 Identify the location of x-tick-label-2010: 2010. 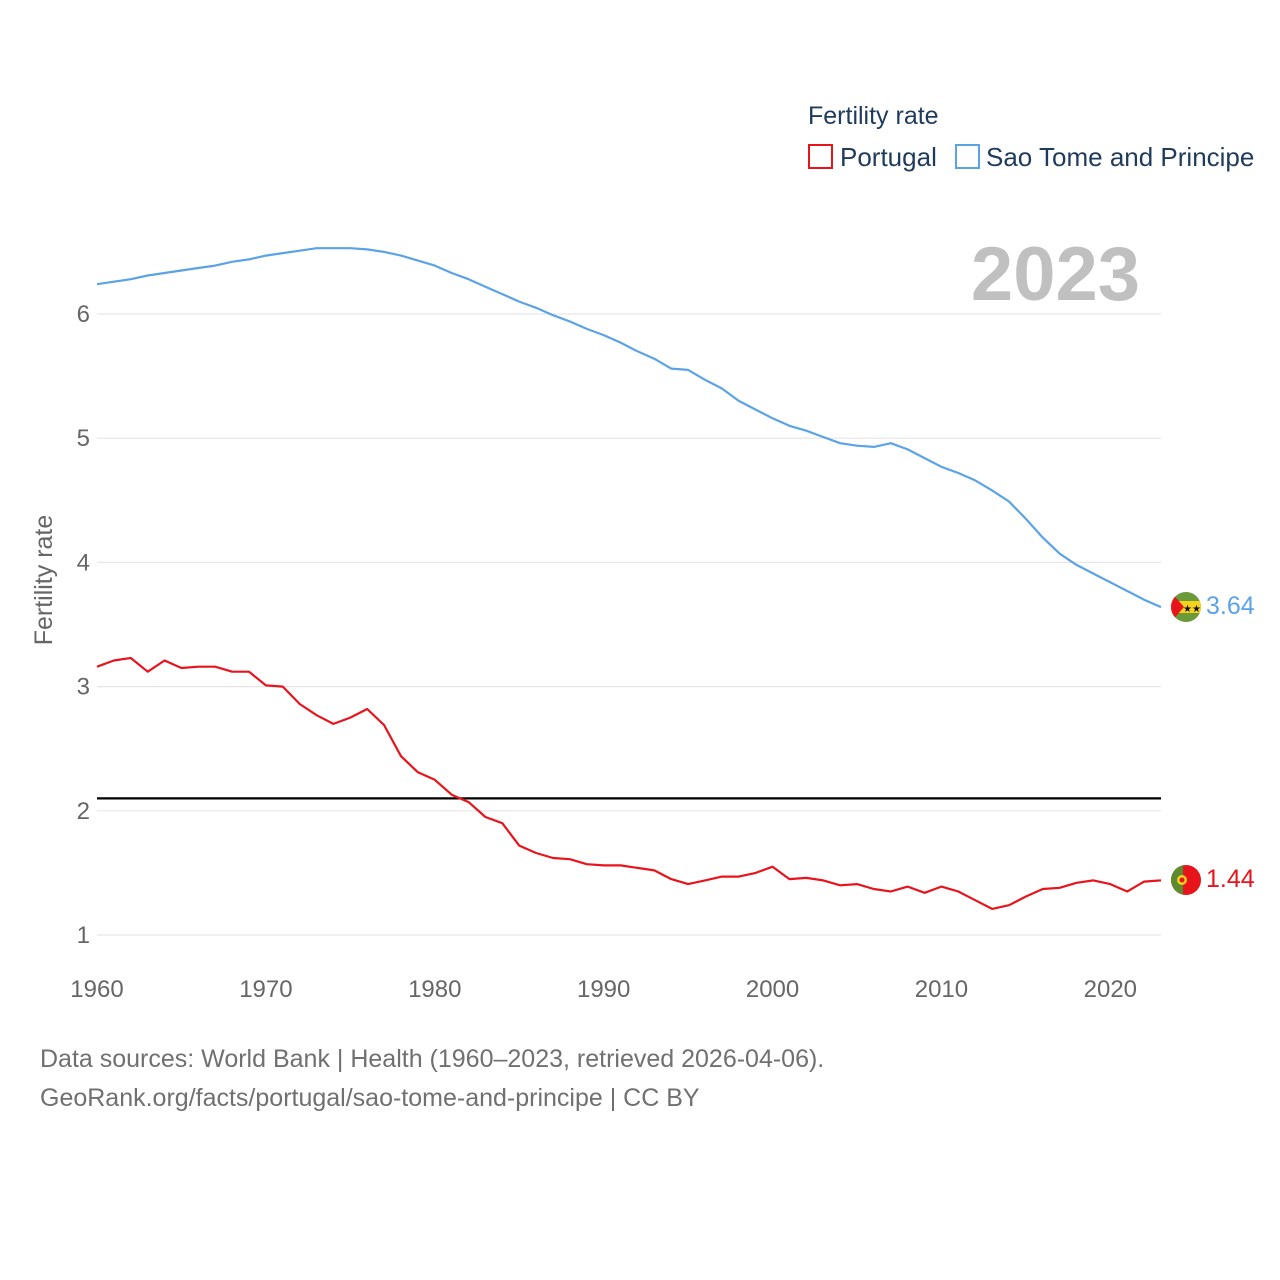
(941, 989).